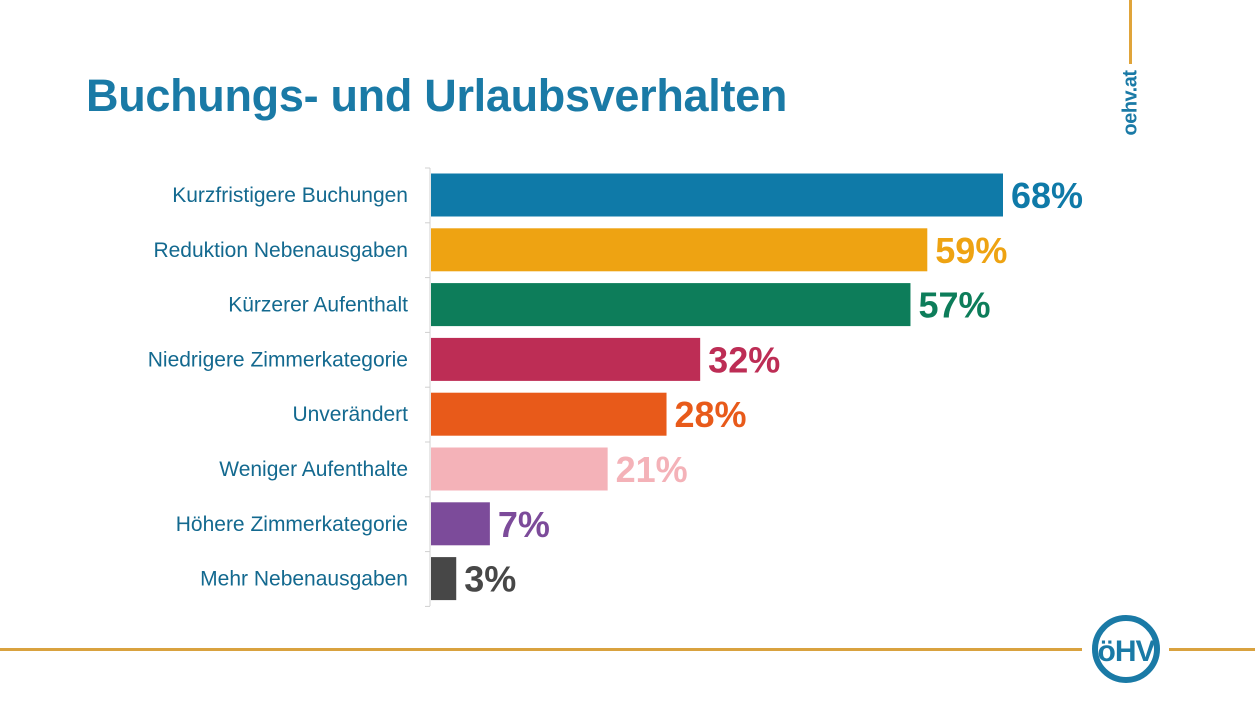  I want to click on value-label: 7%, so click(524, 524).